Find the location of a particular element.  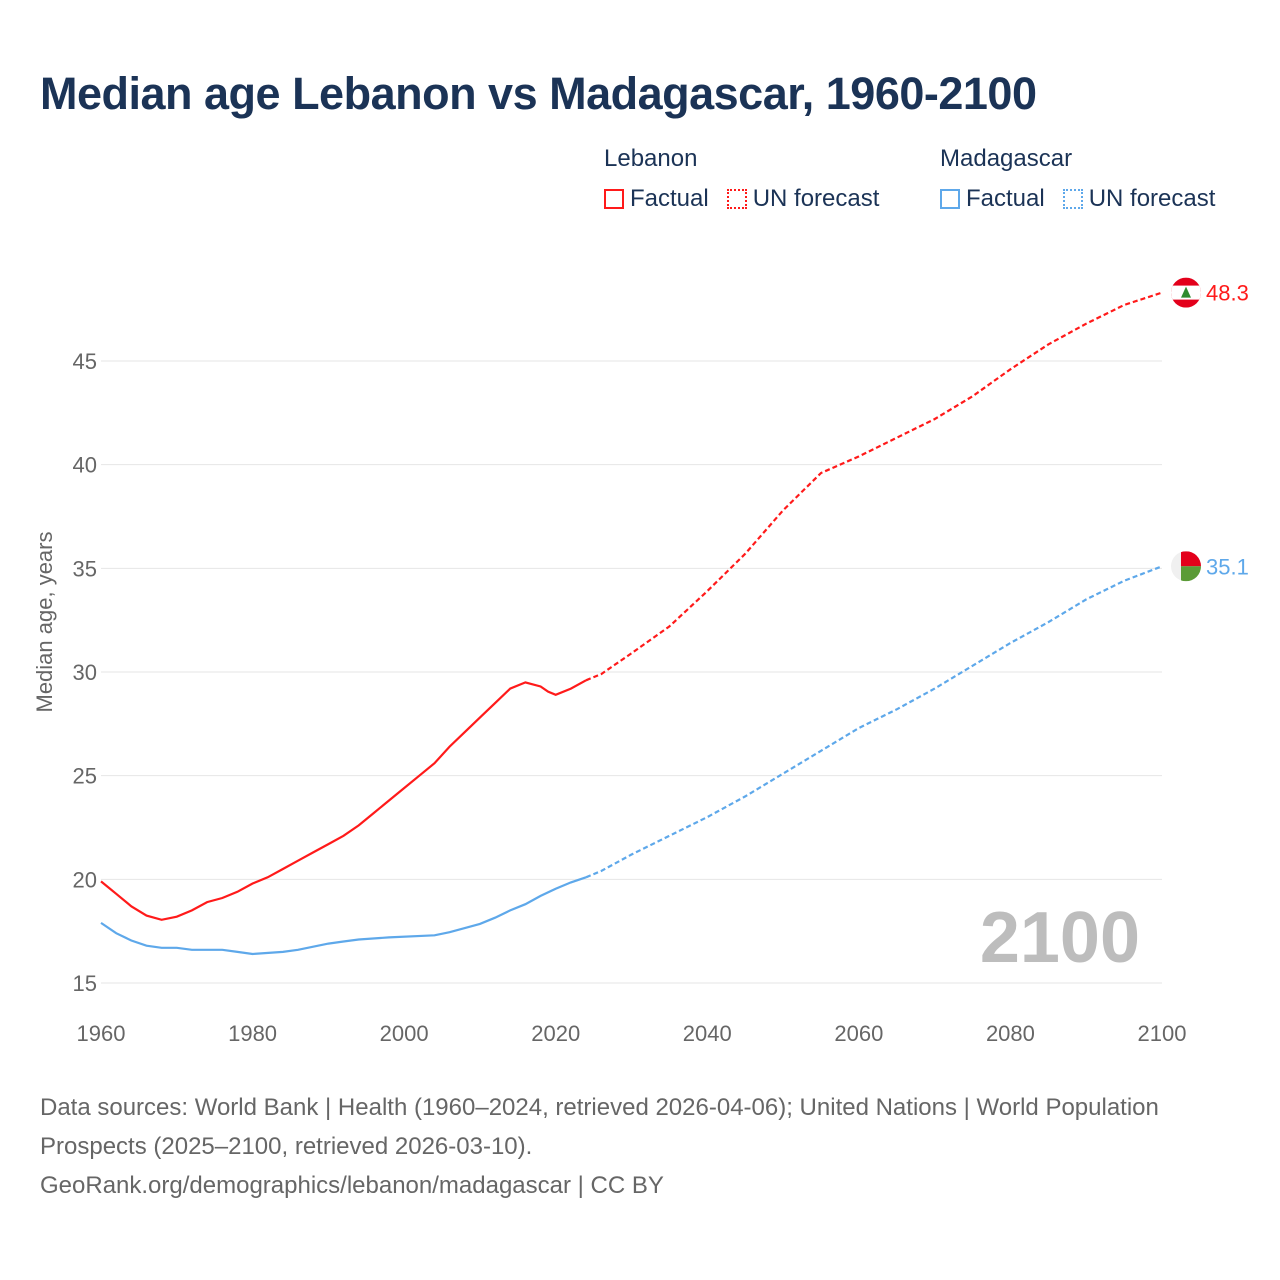

madagascar-factual-line is located at coordinates (343, 916).